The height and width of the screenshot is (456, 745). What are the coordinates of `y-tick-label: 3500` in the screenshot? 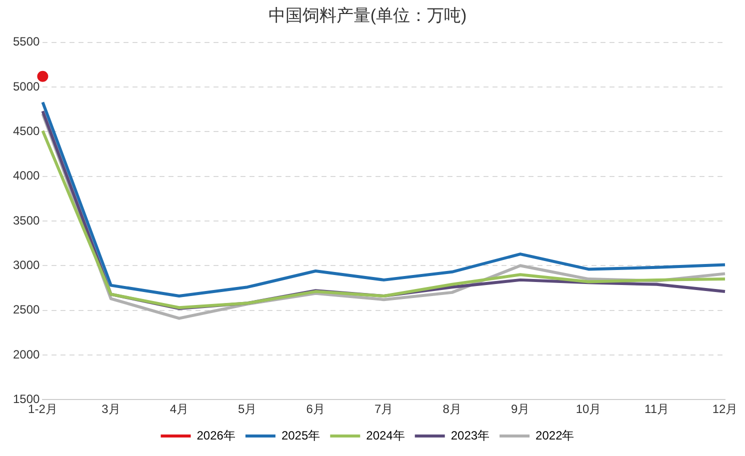 It's located at (26, 220).